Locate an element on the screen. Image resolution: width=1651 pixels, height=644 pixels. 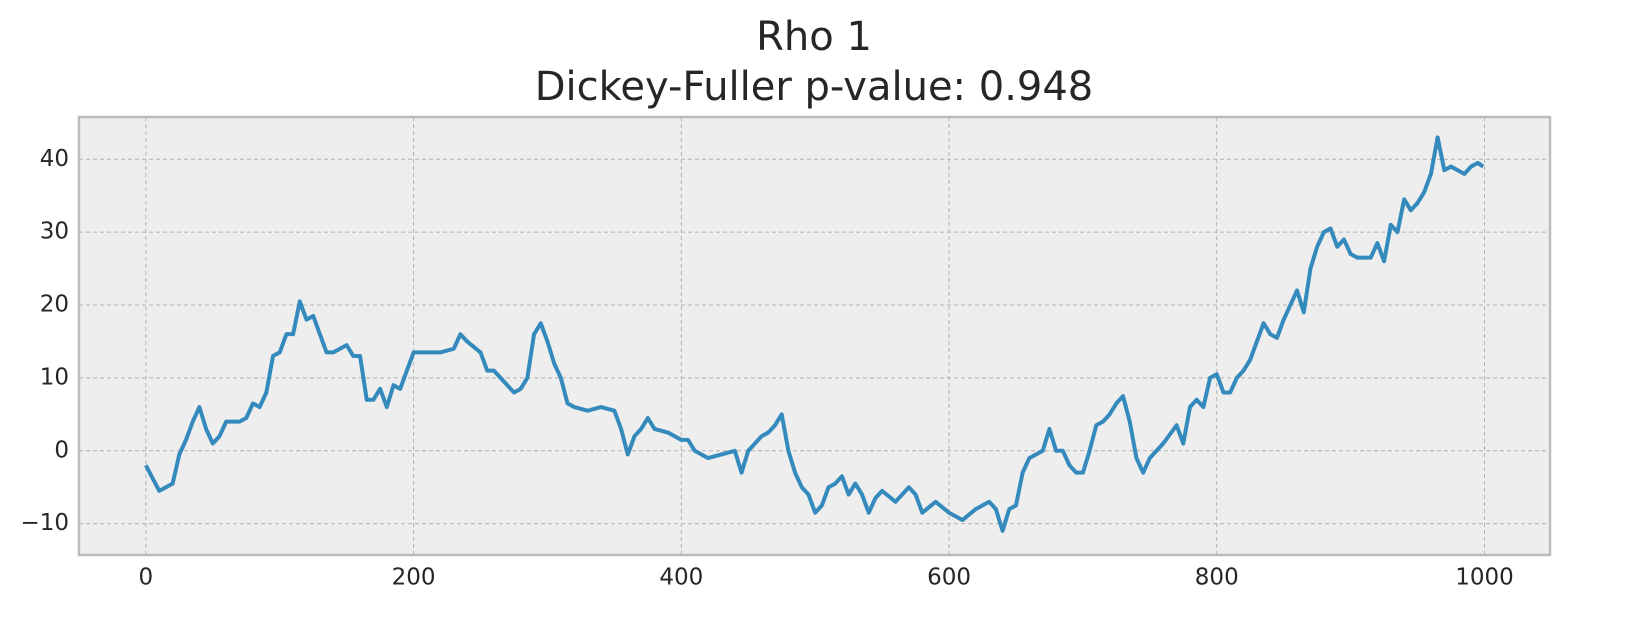
x-tick-label: 200 is located at coordinates (414, 578).